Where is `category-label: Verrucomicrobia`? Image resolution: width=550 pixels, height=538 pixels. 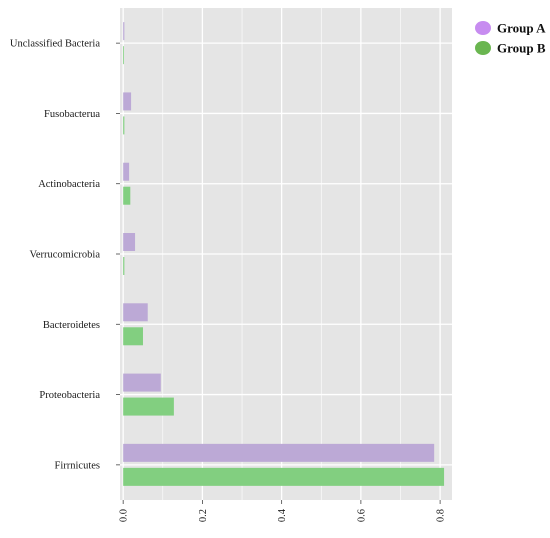
category-label: Verrucomicrobia is located at coordinates (64, 255).